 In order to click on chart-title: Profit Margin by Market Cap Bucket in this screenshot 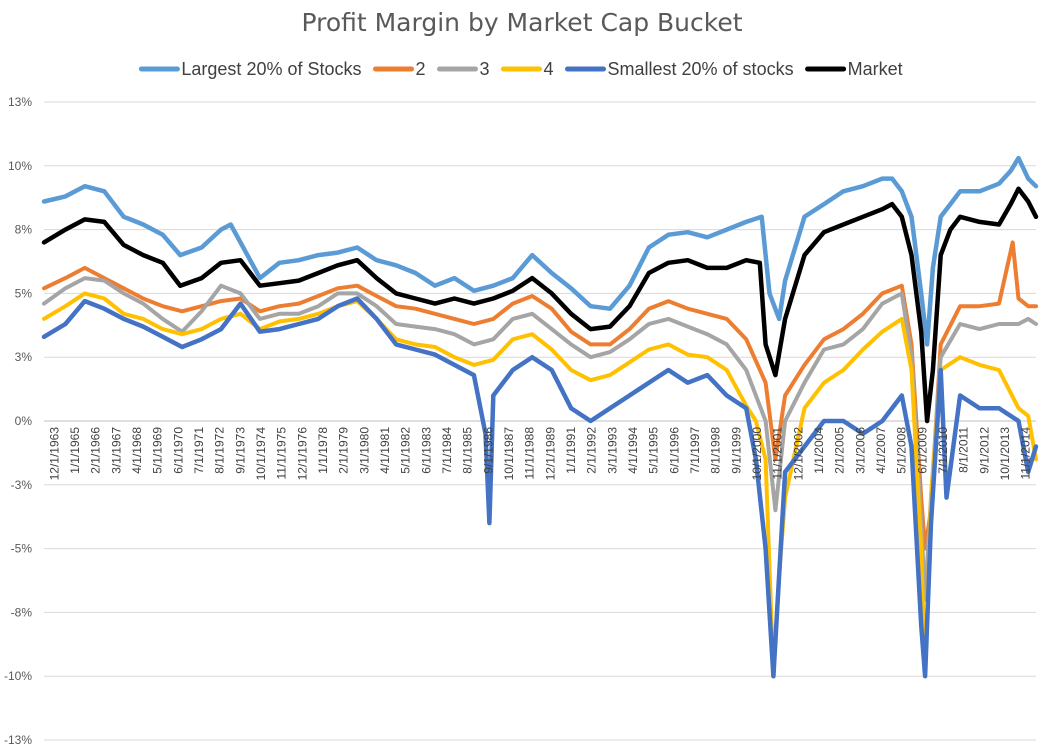, I will do `click(521, 22)`.